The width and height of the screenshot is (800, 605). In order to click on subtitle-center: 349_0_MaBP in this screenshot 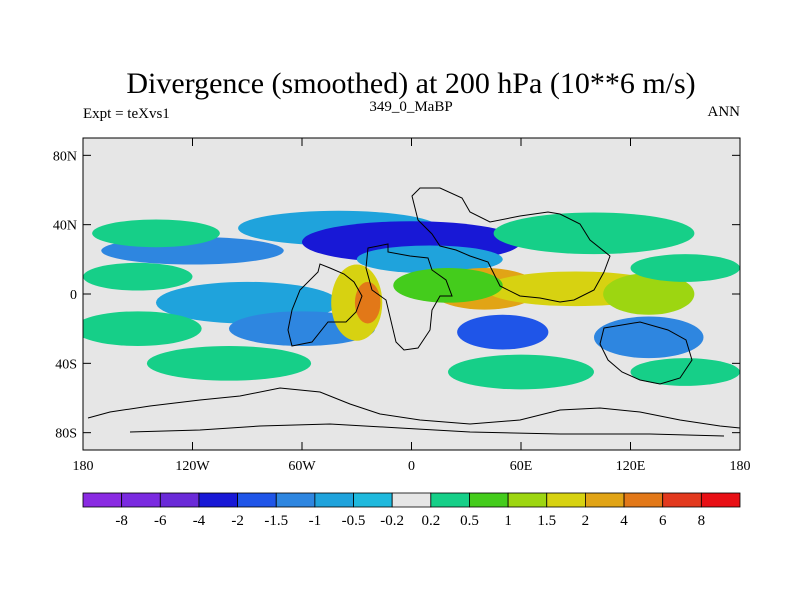, I will do `click(410, 107)`.